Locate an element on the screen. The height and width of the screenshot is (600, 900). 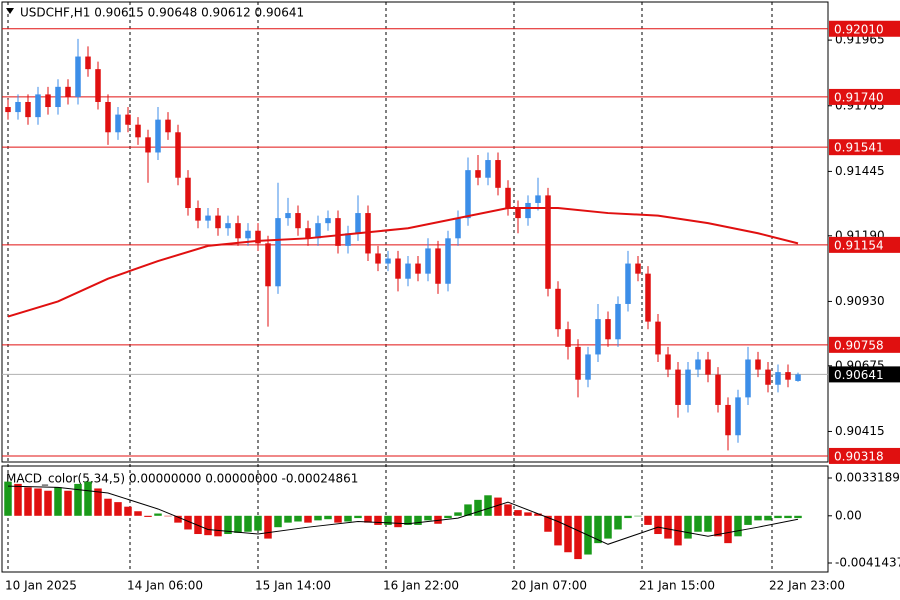
y-tick-label: 0.00 is located at coordinates (848, 515).